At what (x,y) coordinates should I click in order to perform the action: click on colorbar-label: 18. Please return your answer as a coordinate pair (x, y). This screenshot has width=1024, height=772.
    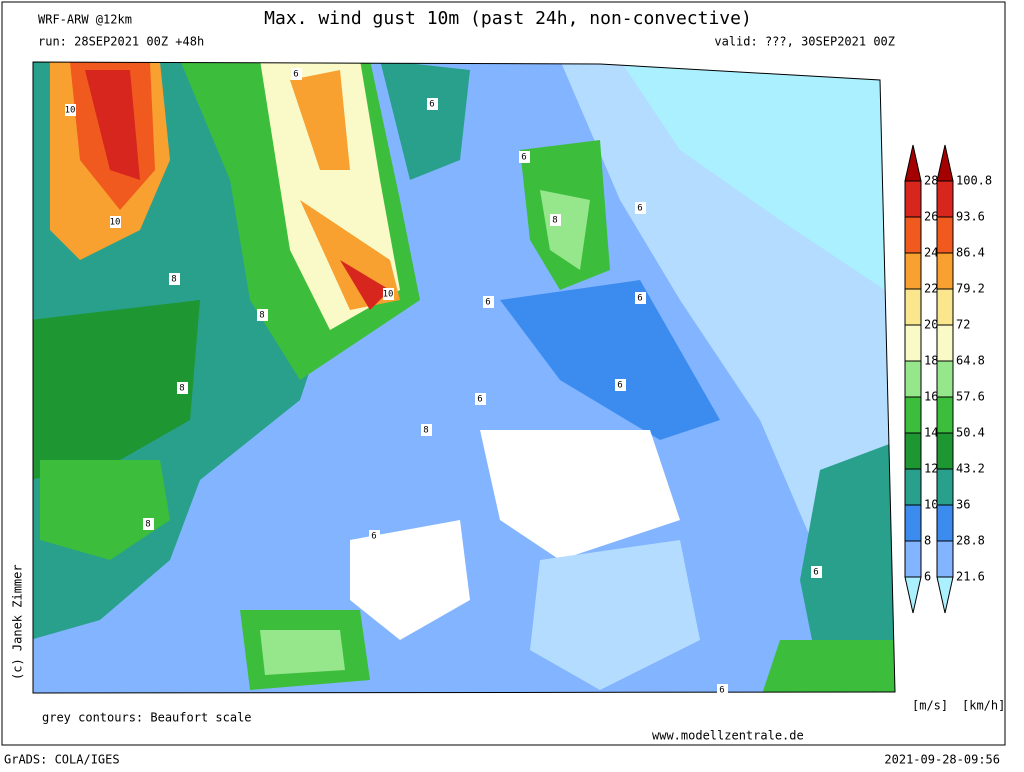
    Looking at the image, I should click on (931, 361).